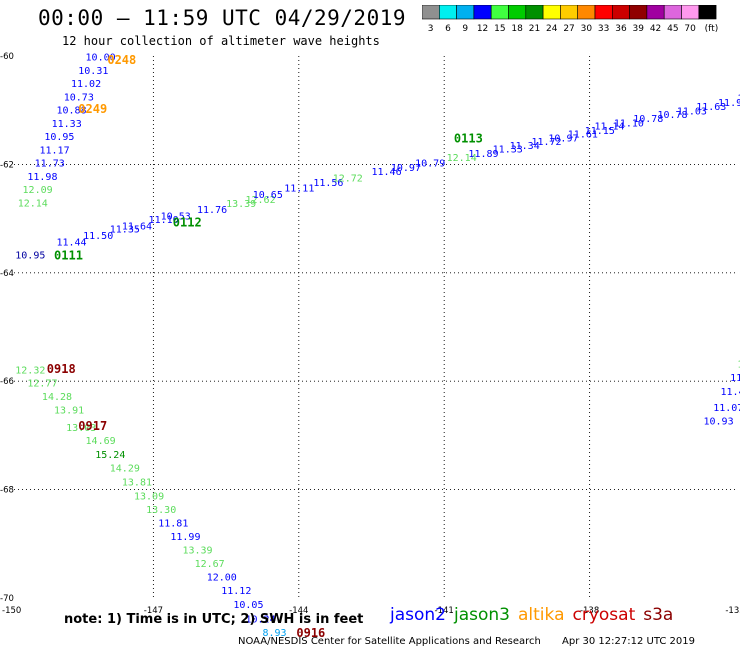  I want to click on swh-value: 8.93, so click(274, 633).